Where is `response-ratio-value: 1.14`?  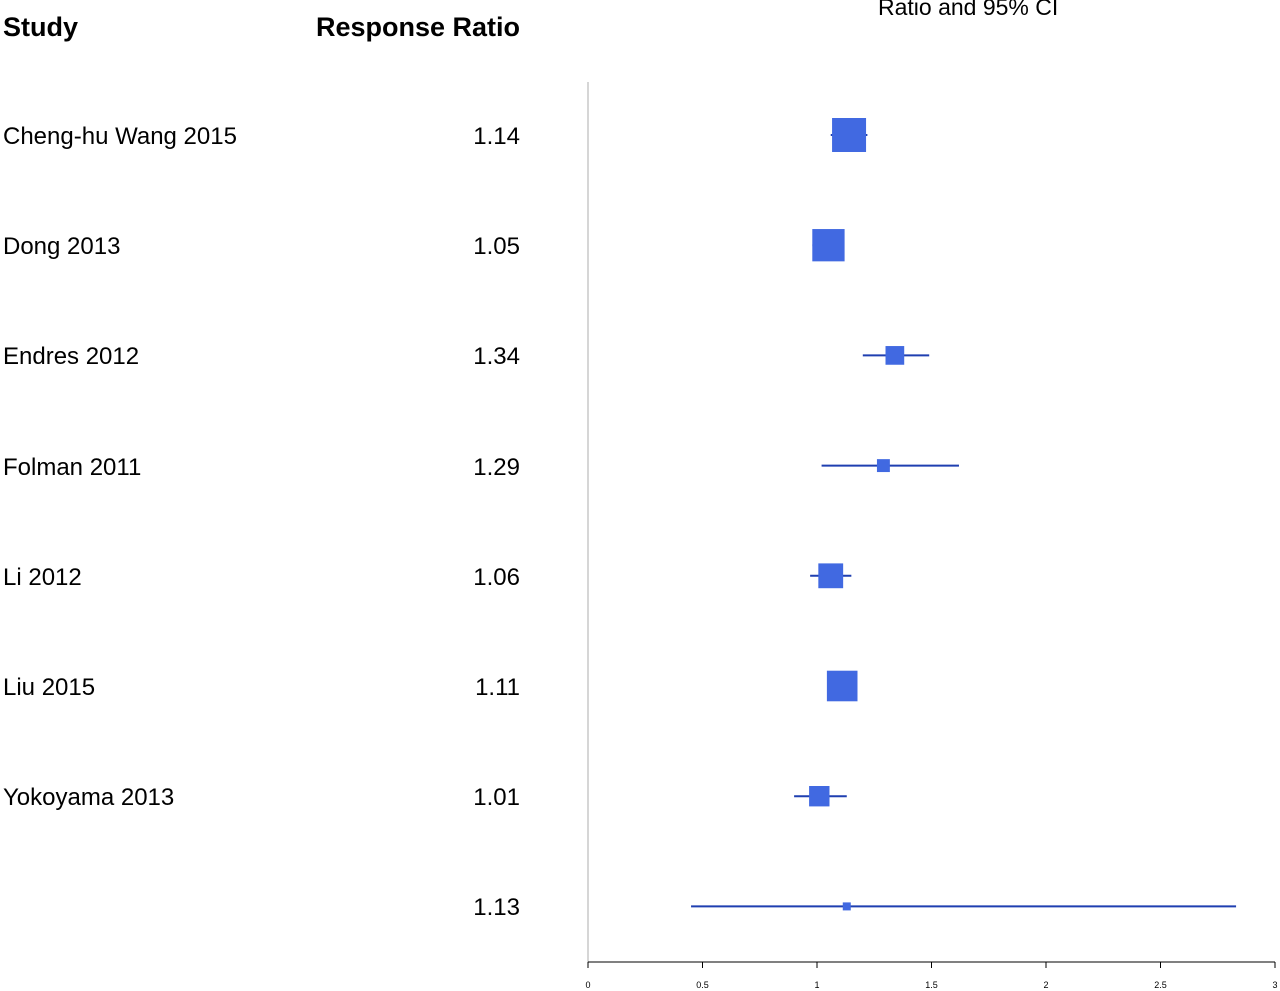 response-ratio-value: 1.14 is located at coordinates (496, 136).